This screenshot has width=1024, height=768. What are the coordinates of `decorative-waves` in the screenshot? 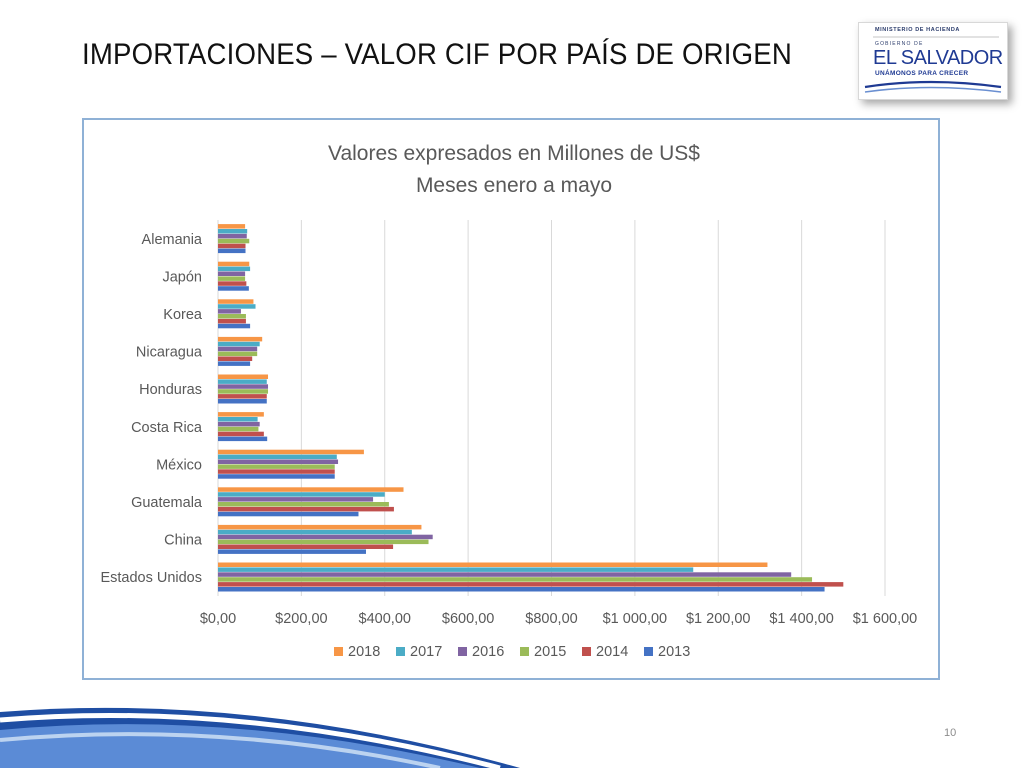 It's located at (260, 737).